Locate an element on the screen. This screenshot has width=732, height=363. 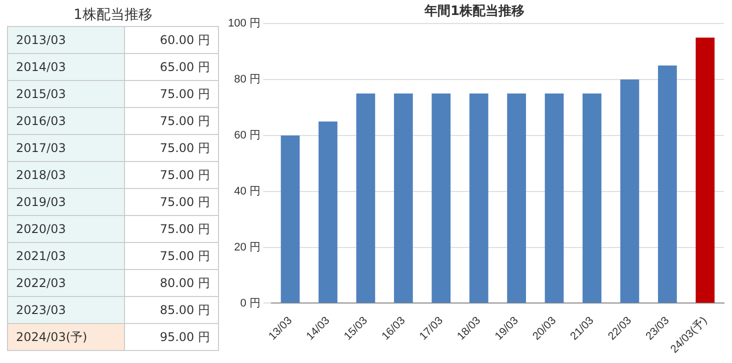
text: 60.00 円 is located at coordinates (171, 40).